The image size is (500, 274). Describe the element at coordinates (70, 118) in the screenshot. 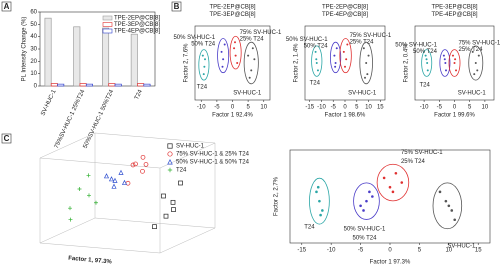

I see `x-tick-label: 75%SV-HUC-1 25%T24` at that location.